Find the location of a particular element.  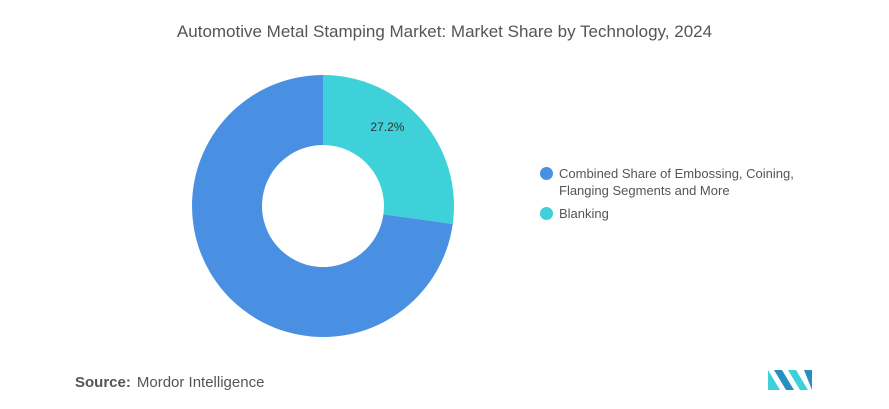

legend-label-blanking: Blanking is located at coordinates (584, 213).